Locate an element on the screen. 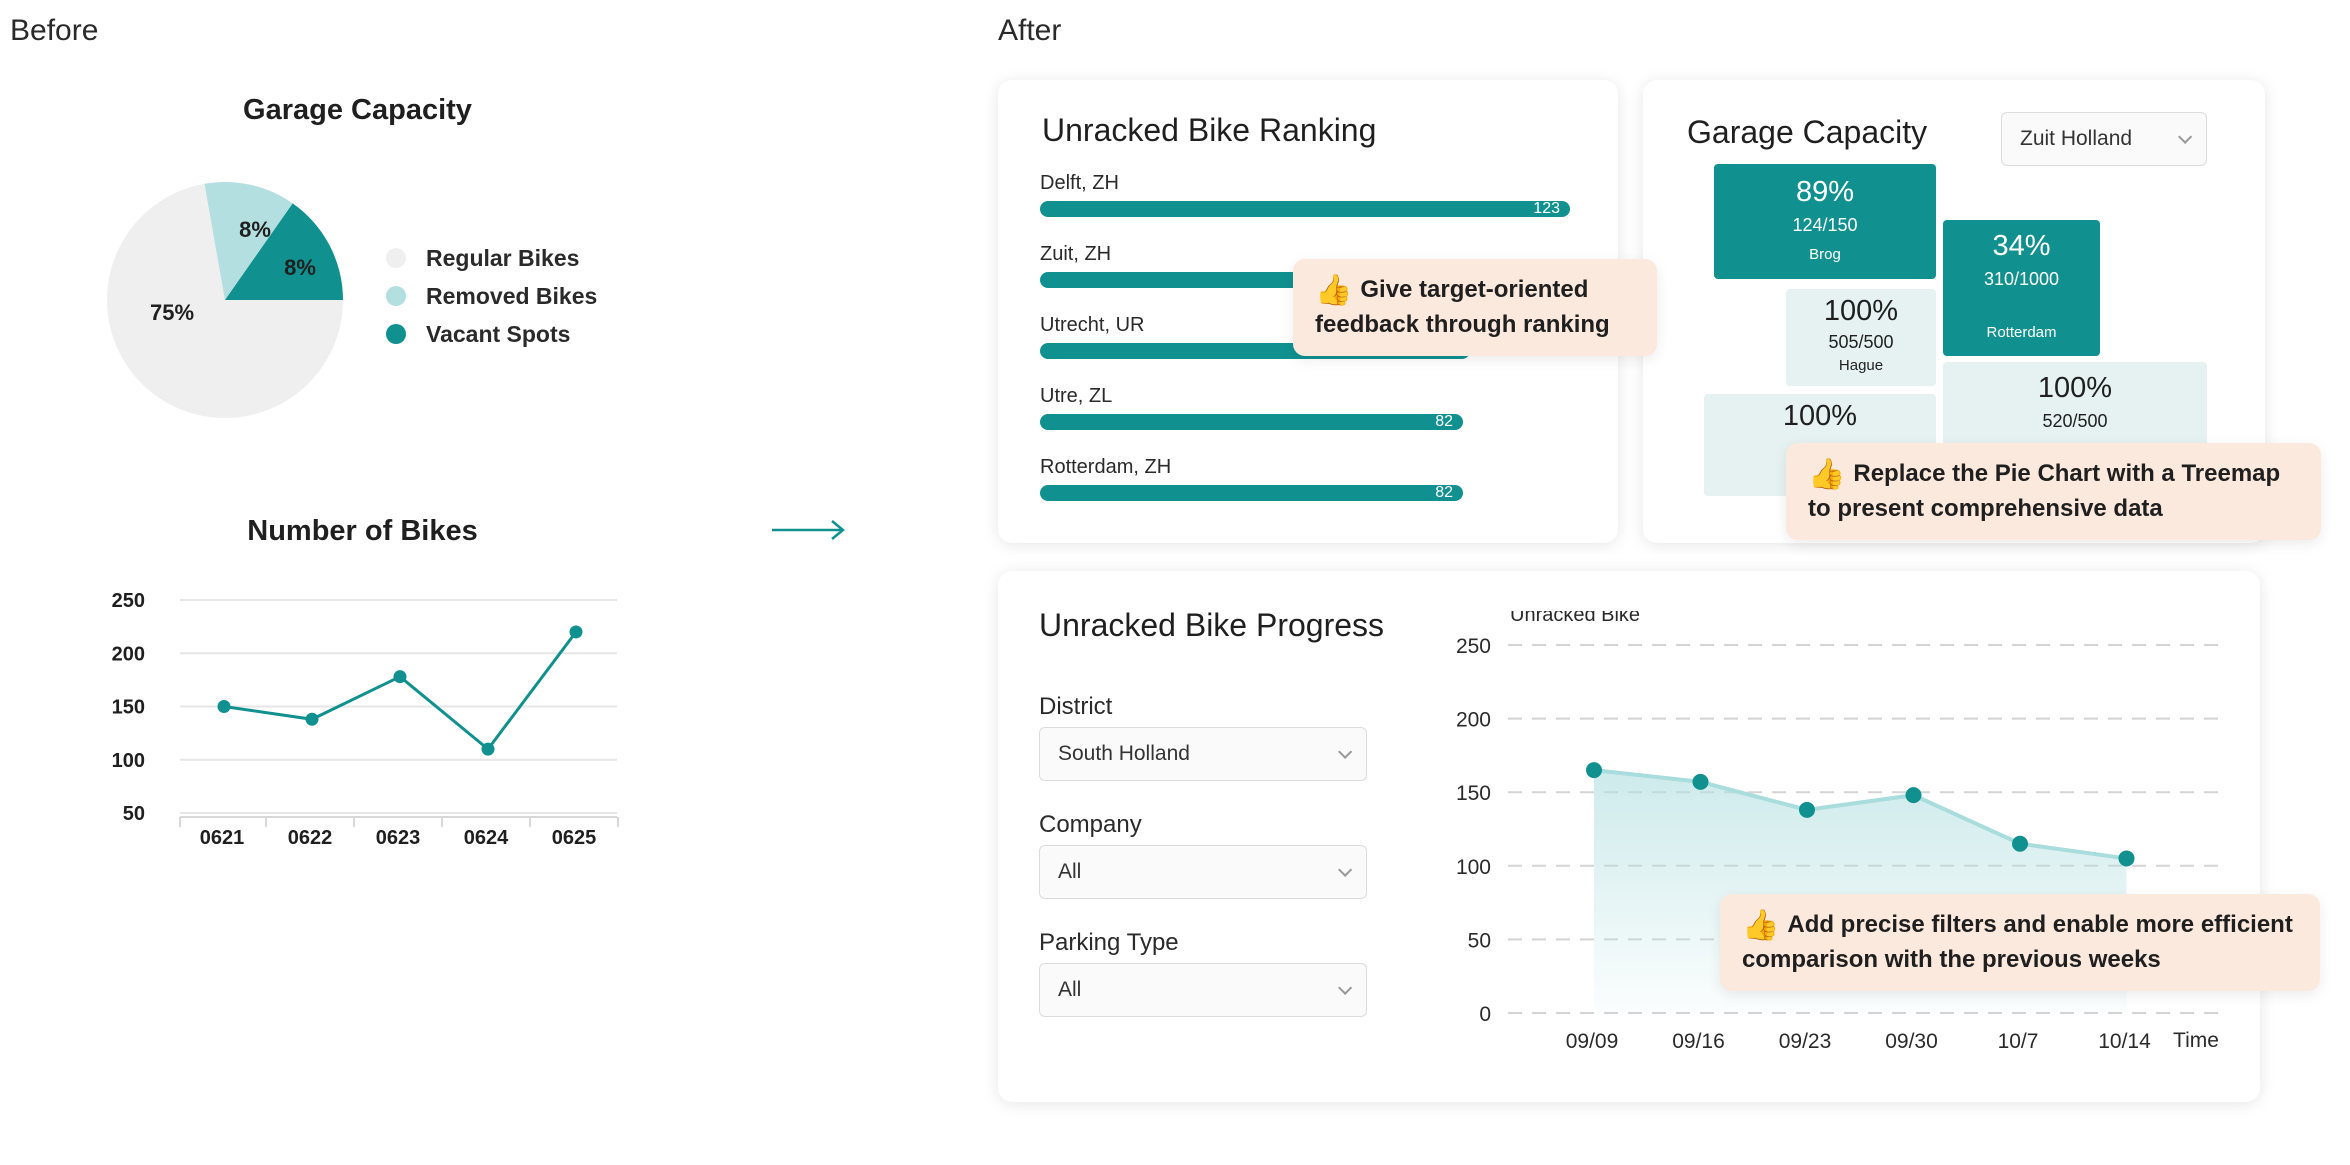  after-label: After is located at coordinates (1030, 30).